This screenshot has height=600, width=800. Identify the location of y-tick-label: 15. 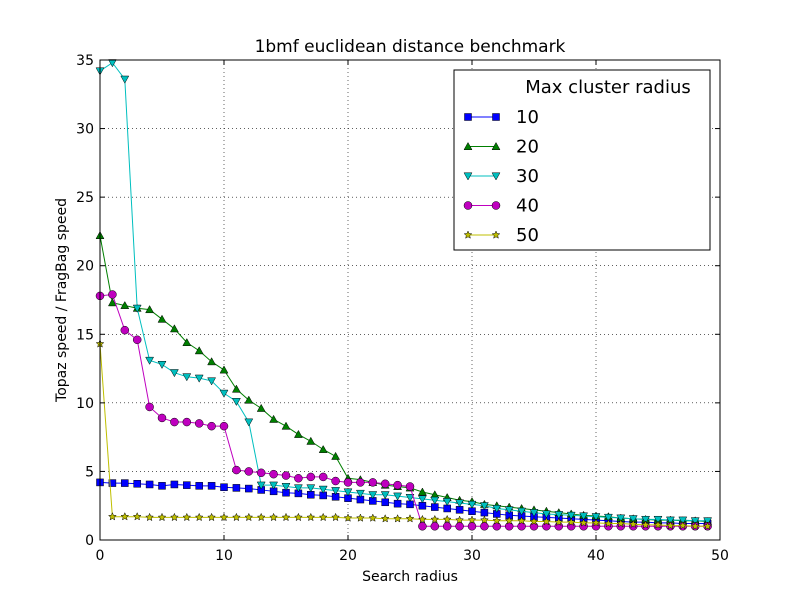
(85, 335).